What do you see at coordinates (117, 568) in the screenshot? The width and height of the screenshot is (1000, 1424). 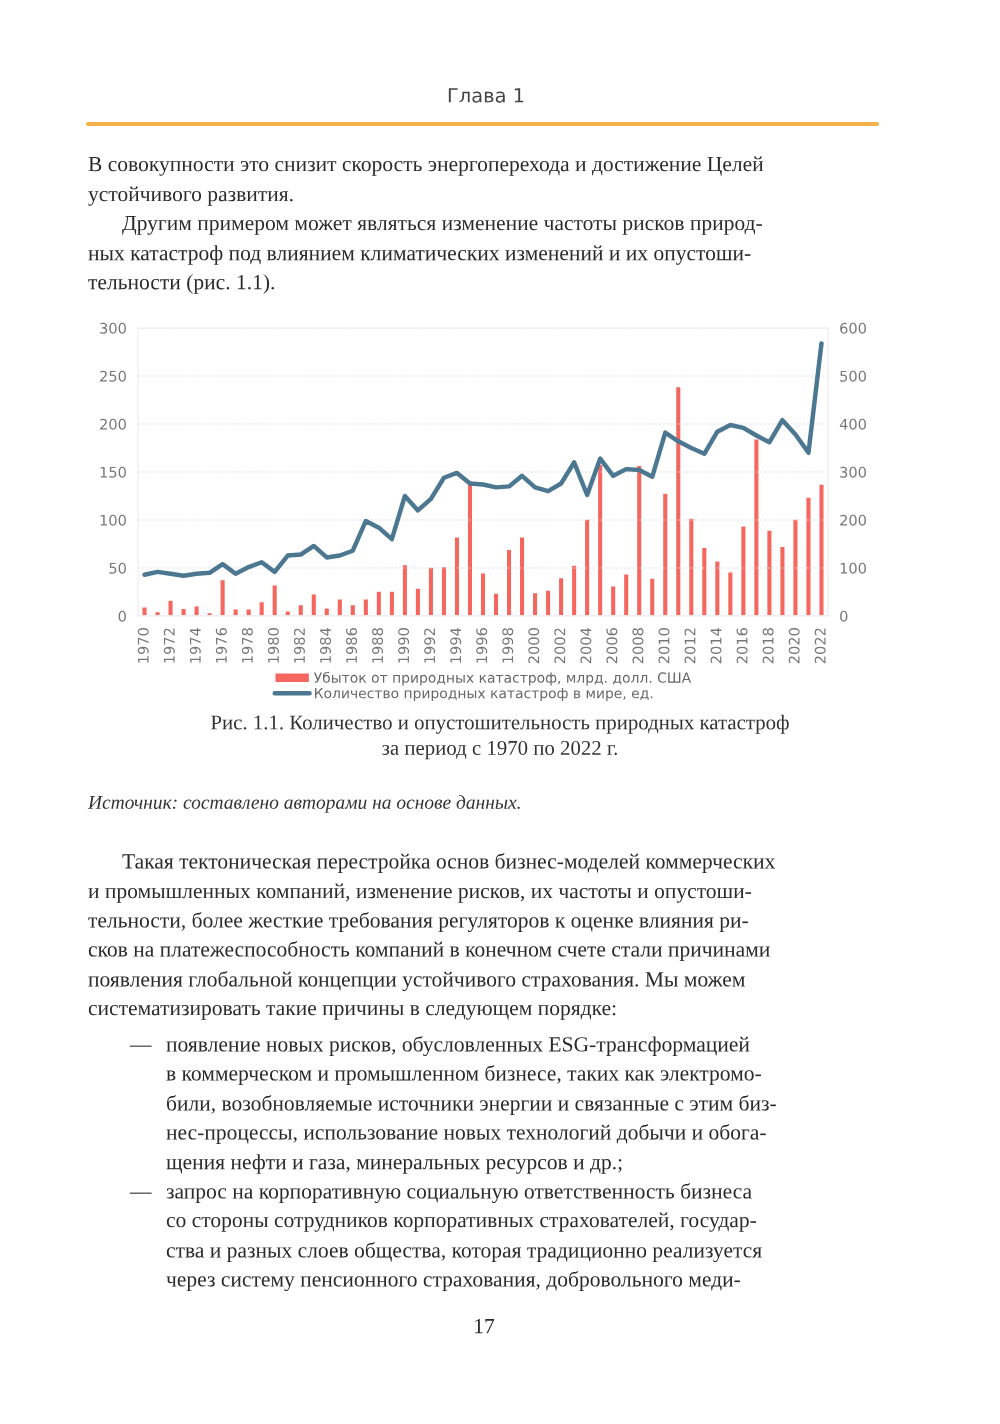 I see `y-tick-label: 50` at bounding box center [117, 568].